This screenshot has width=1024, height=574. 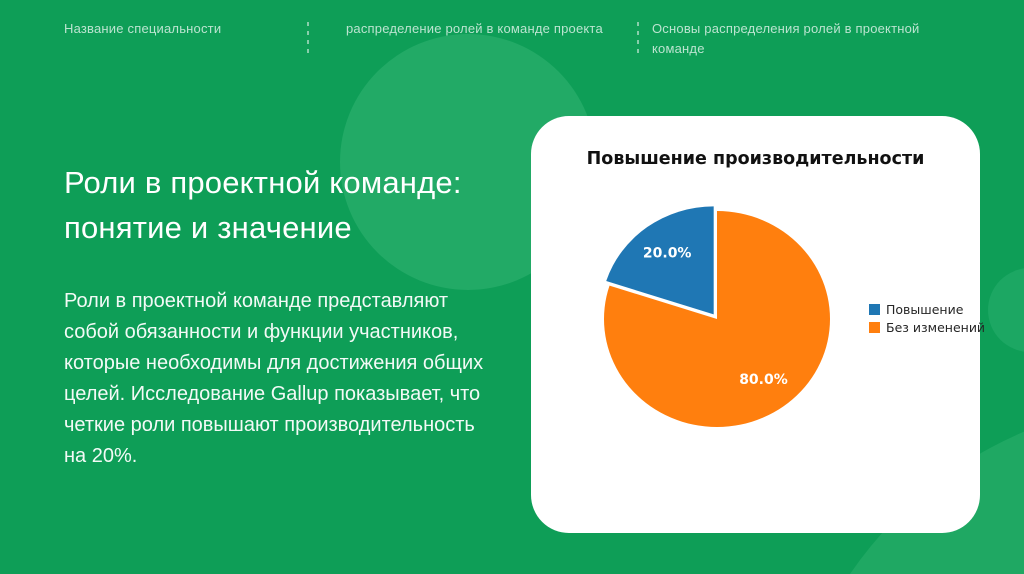 What do you see at coordinates (755, 159) in the screenshot?
I see `chart-title: Повышение производительности` at bounding box center [755, 159].